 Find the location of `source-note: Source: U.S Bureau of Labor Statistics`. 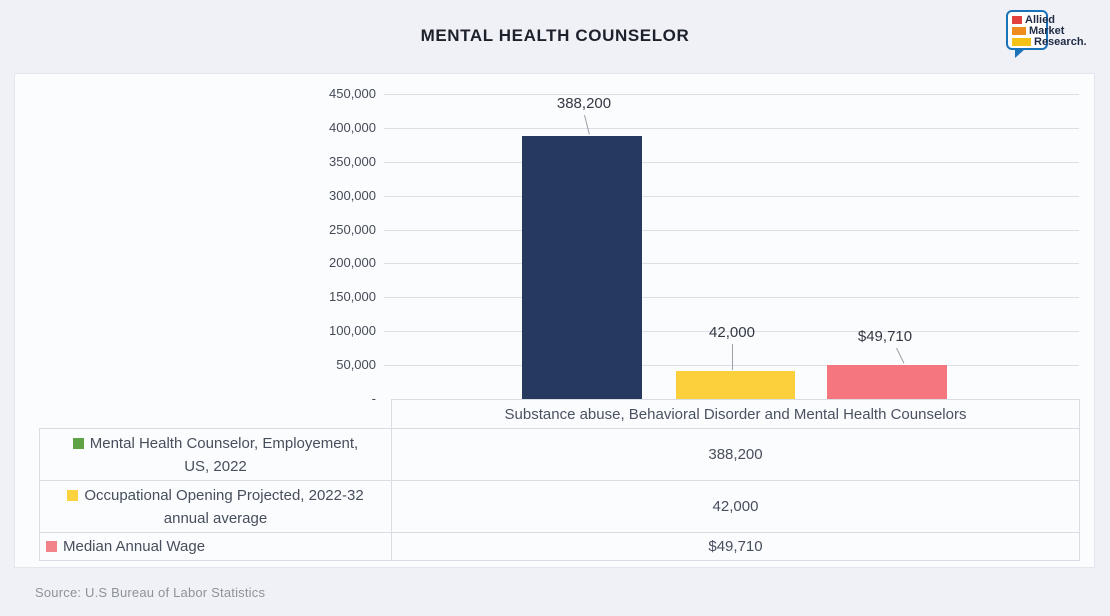

source-note: Source: U.S Bureau of Labor Statistics is located at coordinates (150, 592).